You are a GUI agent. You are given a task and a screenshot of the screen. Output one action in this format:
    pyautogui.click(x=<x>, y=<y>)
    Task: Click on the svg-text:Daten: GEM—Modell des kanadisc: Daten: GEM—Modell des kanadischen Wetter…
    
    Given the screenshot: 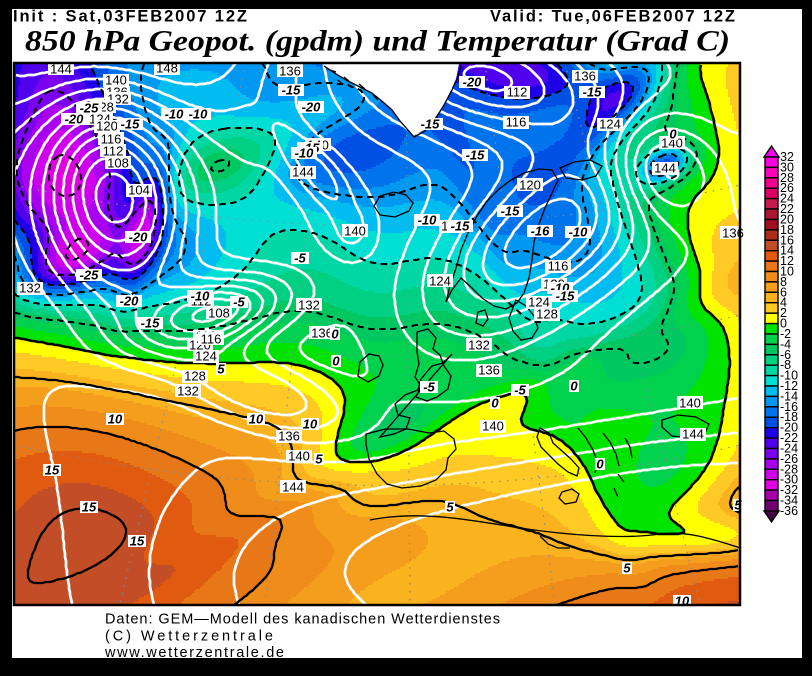 What is the action you would take?
    pyautogui.click(x=302, y=620)
    